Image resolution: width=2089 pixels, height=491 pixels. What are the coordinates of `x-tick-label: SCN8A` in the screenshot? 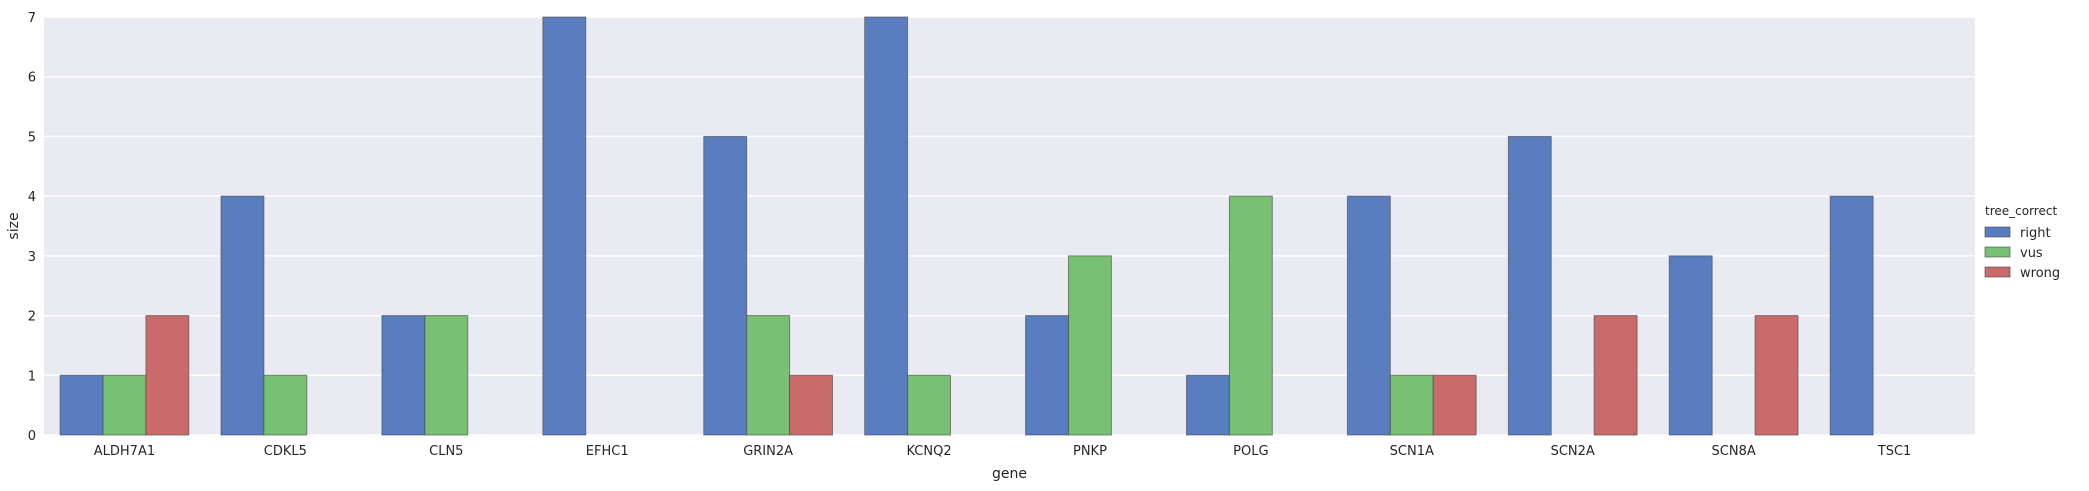 It's located at (1734, 451).